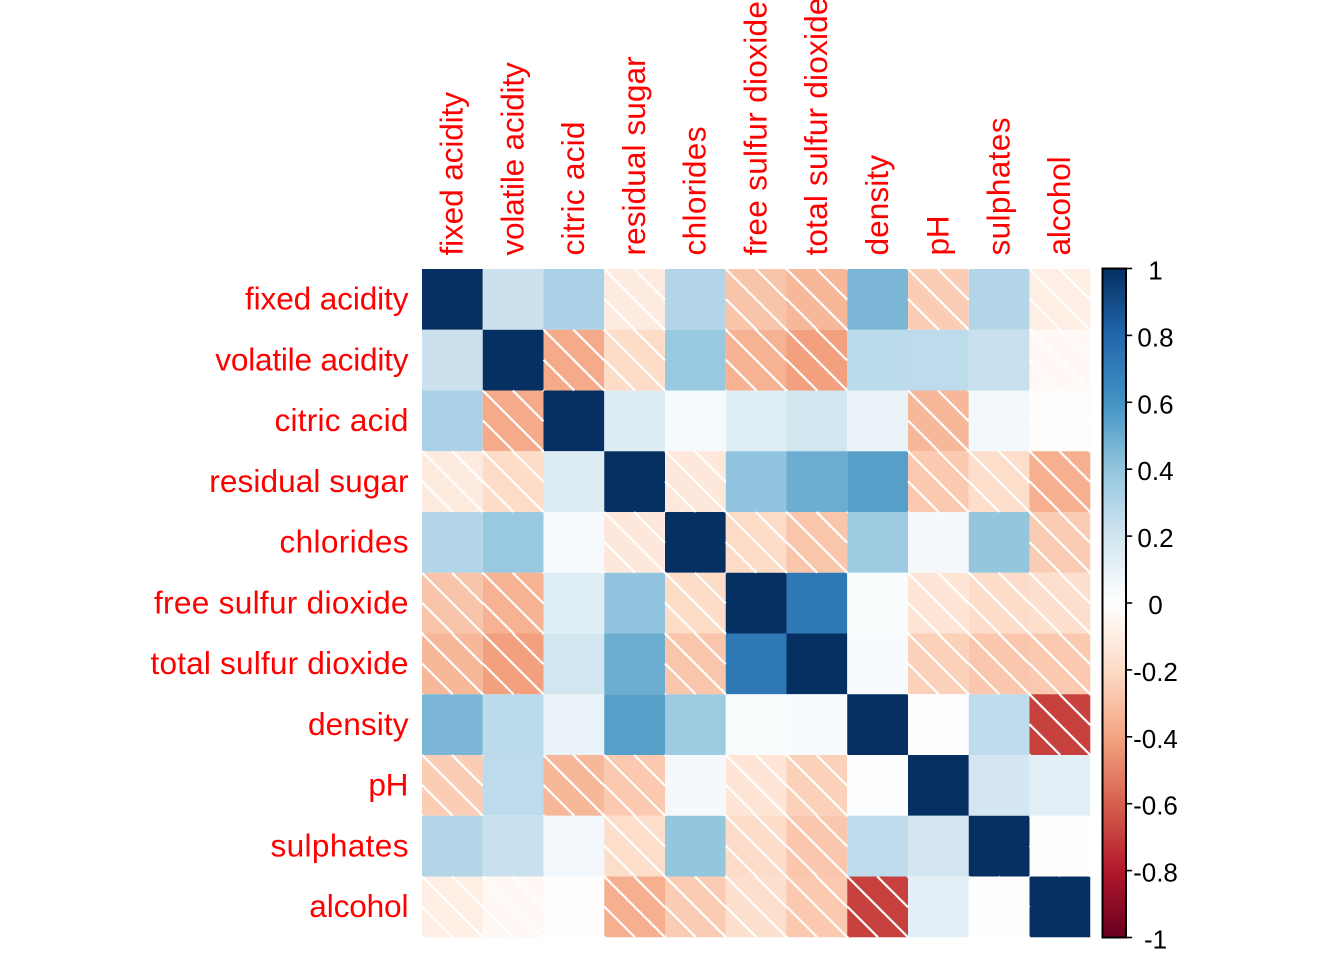 This screenshot has width=1344, height=960. Describe the element at coordinates (1155, 471) in the screenshot. I see `svg-text: 0.4` at that location.